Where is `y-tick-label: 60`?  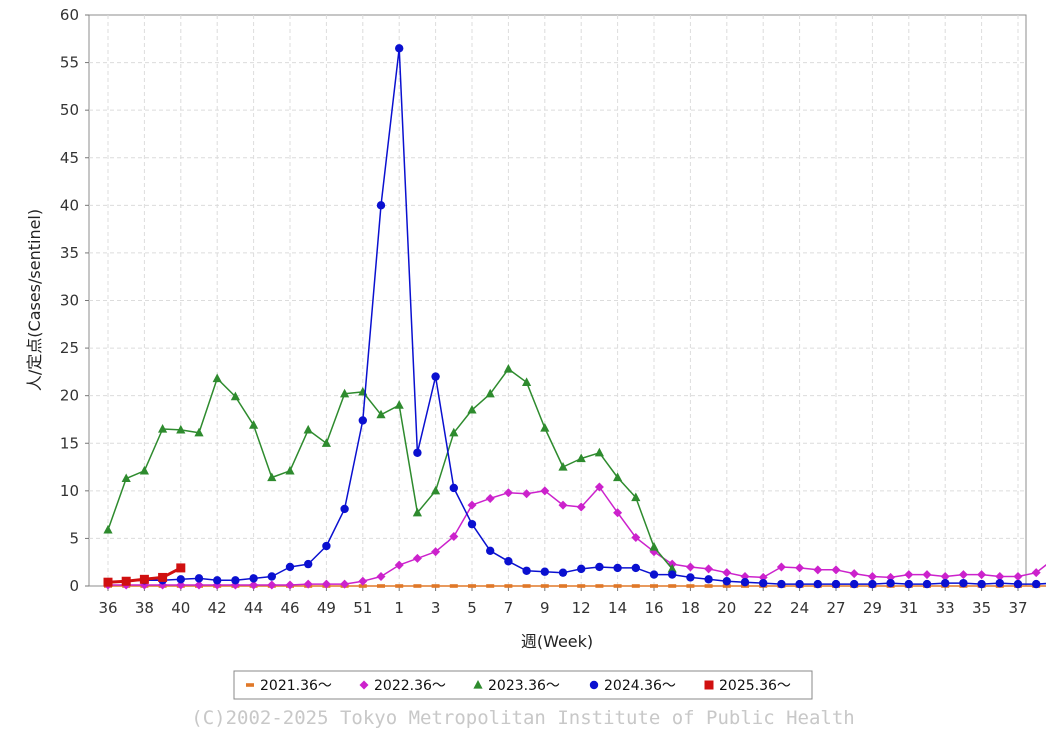 y-tick-label: 60 is located at coordinates (69, 15).